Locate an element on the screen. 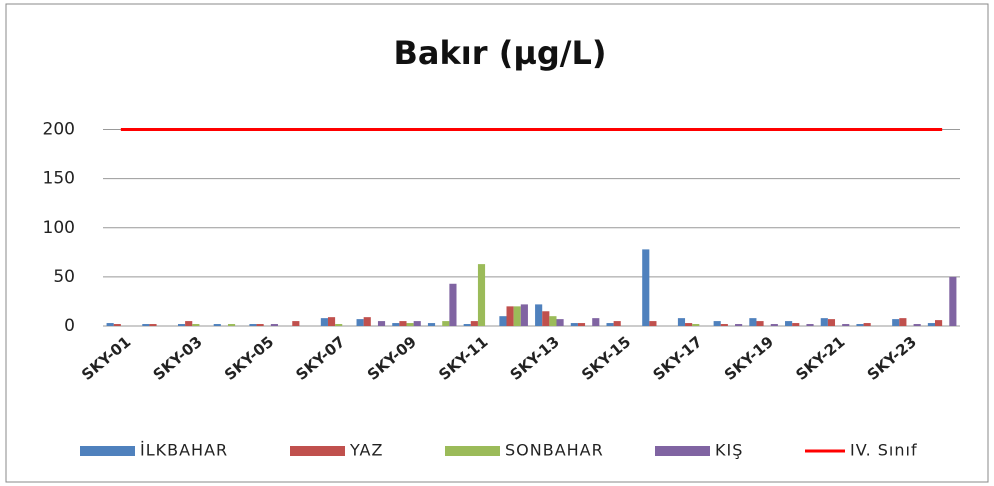  y-tick-label: 150 is located at coordinates (59, 179).